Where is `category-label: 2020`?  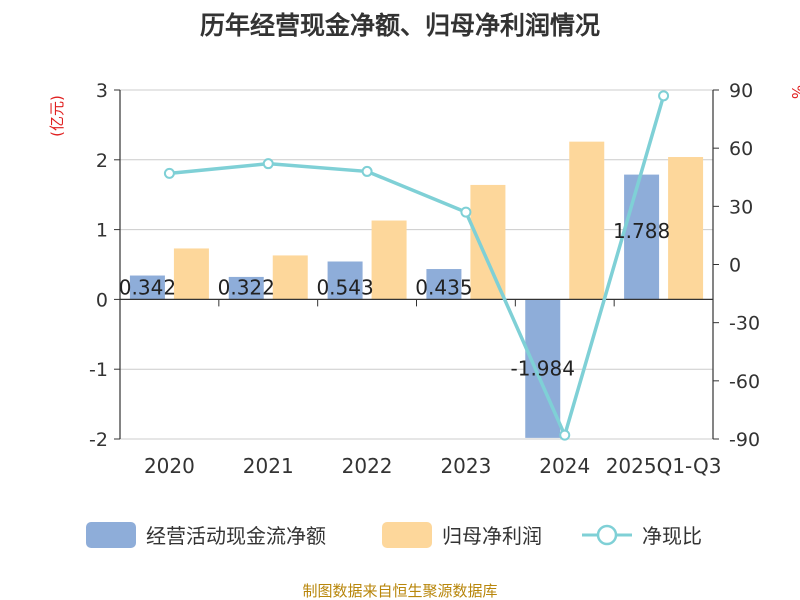
category-label: 2020 is located at coordinates (169, 466).